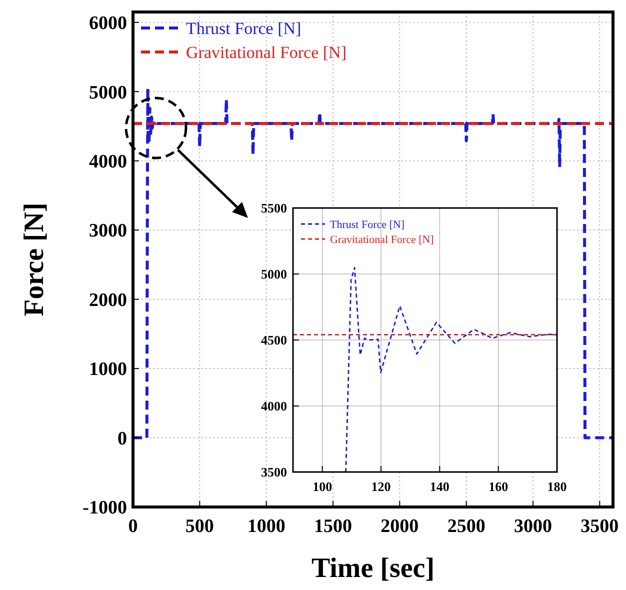 Image resolution: width=626 pixels, height=590 pixels. I want to click on y-tick-label: 4500, so click(274, 340).